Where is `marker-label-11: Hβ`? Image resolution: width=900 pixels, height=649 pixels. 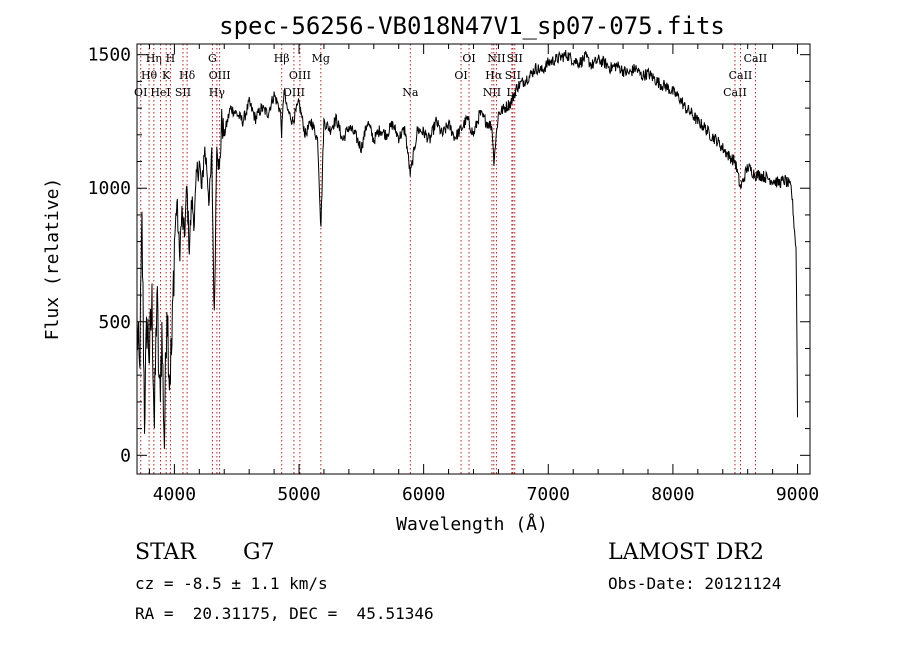 marker-label-11: Hβ is located at coordinates (282, 58).